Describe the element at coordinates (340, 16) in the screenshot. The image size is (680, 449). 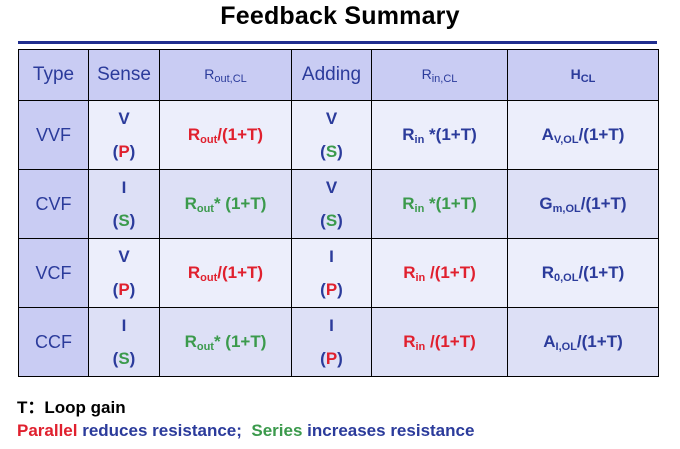
I see `page-title: Feedback Summary` at that location.